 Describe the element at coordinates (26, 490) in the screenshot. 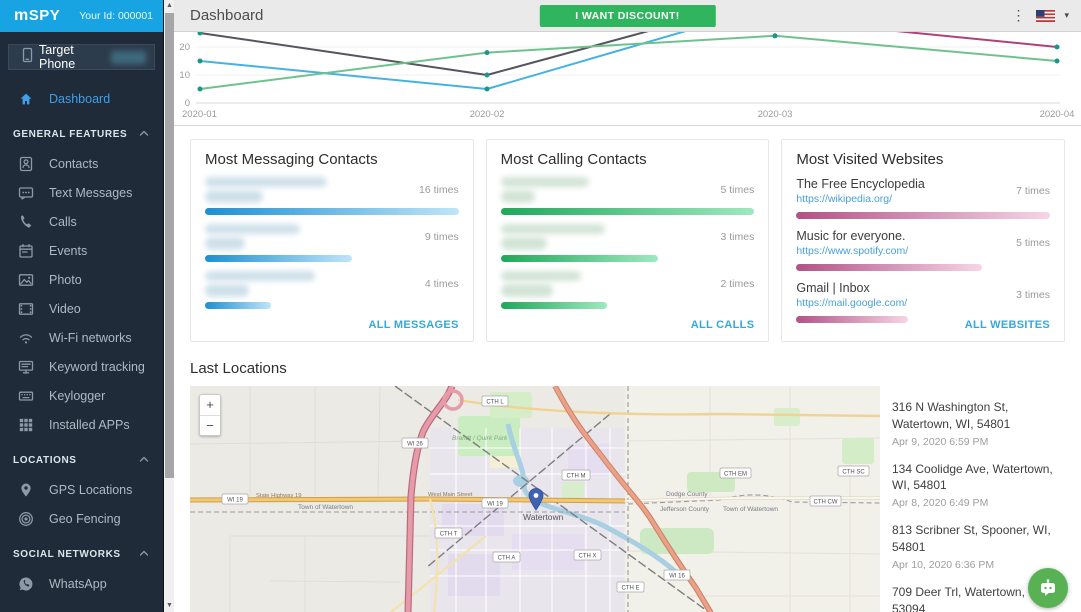

I see `gps-pin-icon` at that location.